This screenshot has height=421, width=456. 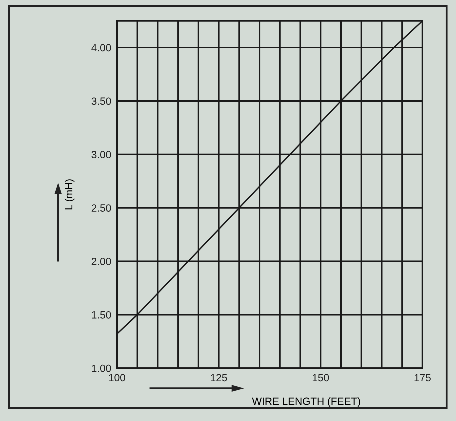 I want to click on y-tick-label: 1.00, so click(x=102, y=368).